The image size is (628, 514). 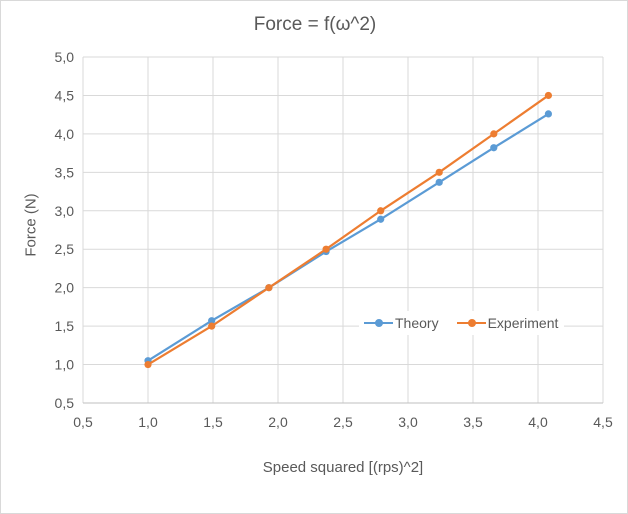 What do you see at coordinates (65, 249) in the screenshot?
I see `y-tick-label: 2,5` at bounding box center [65, 249].